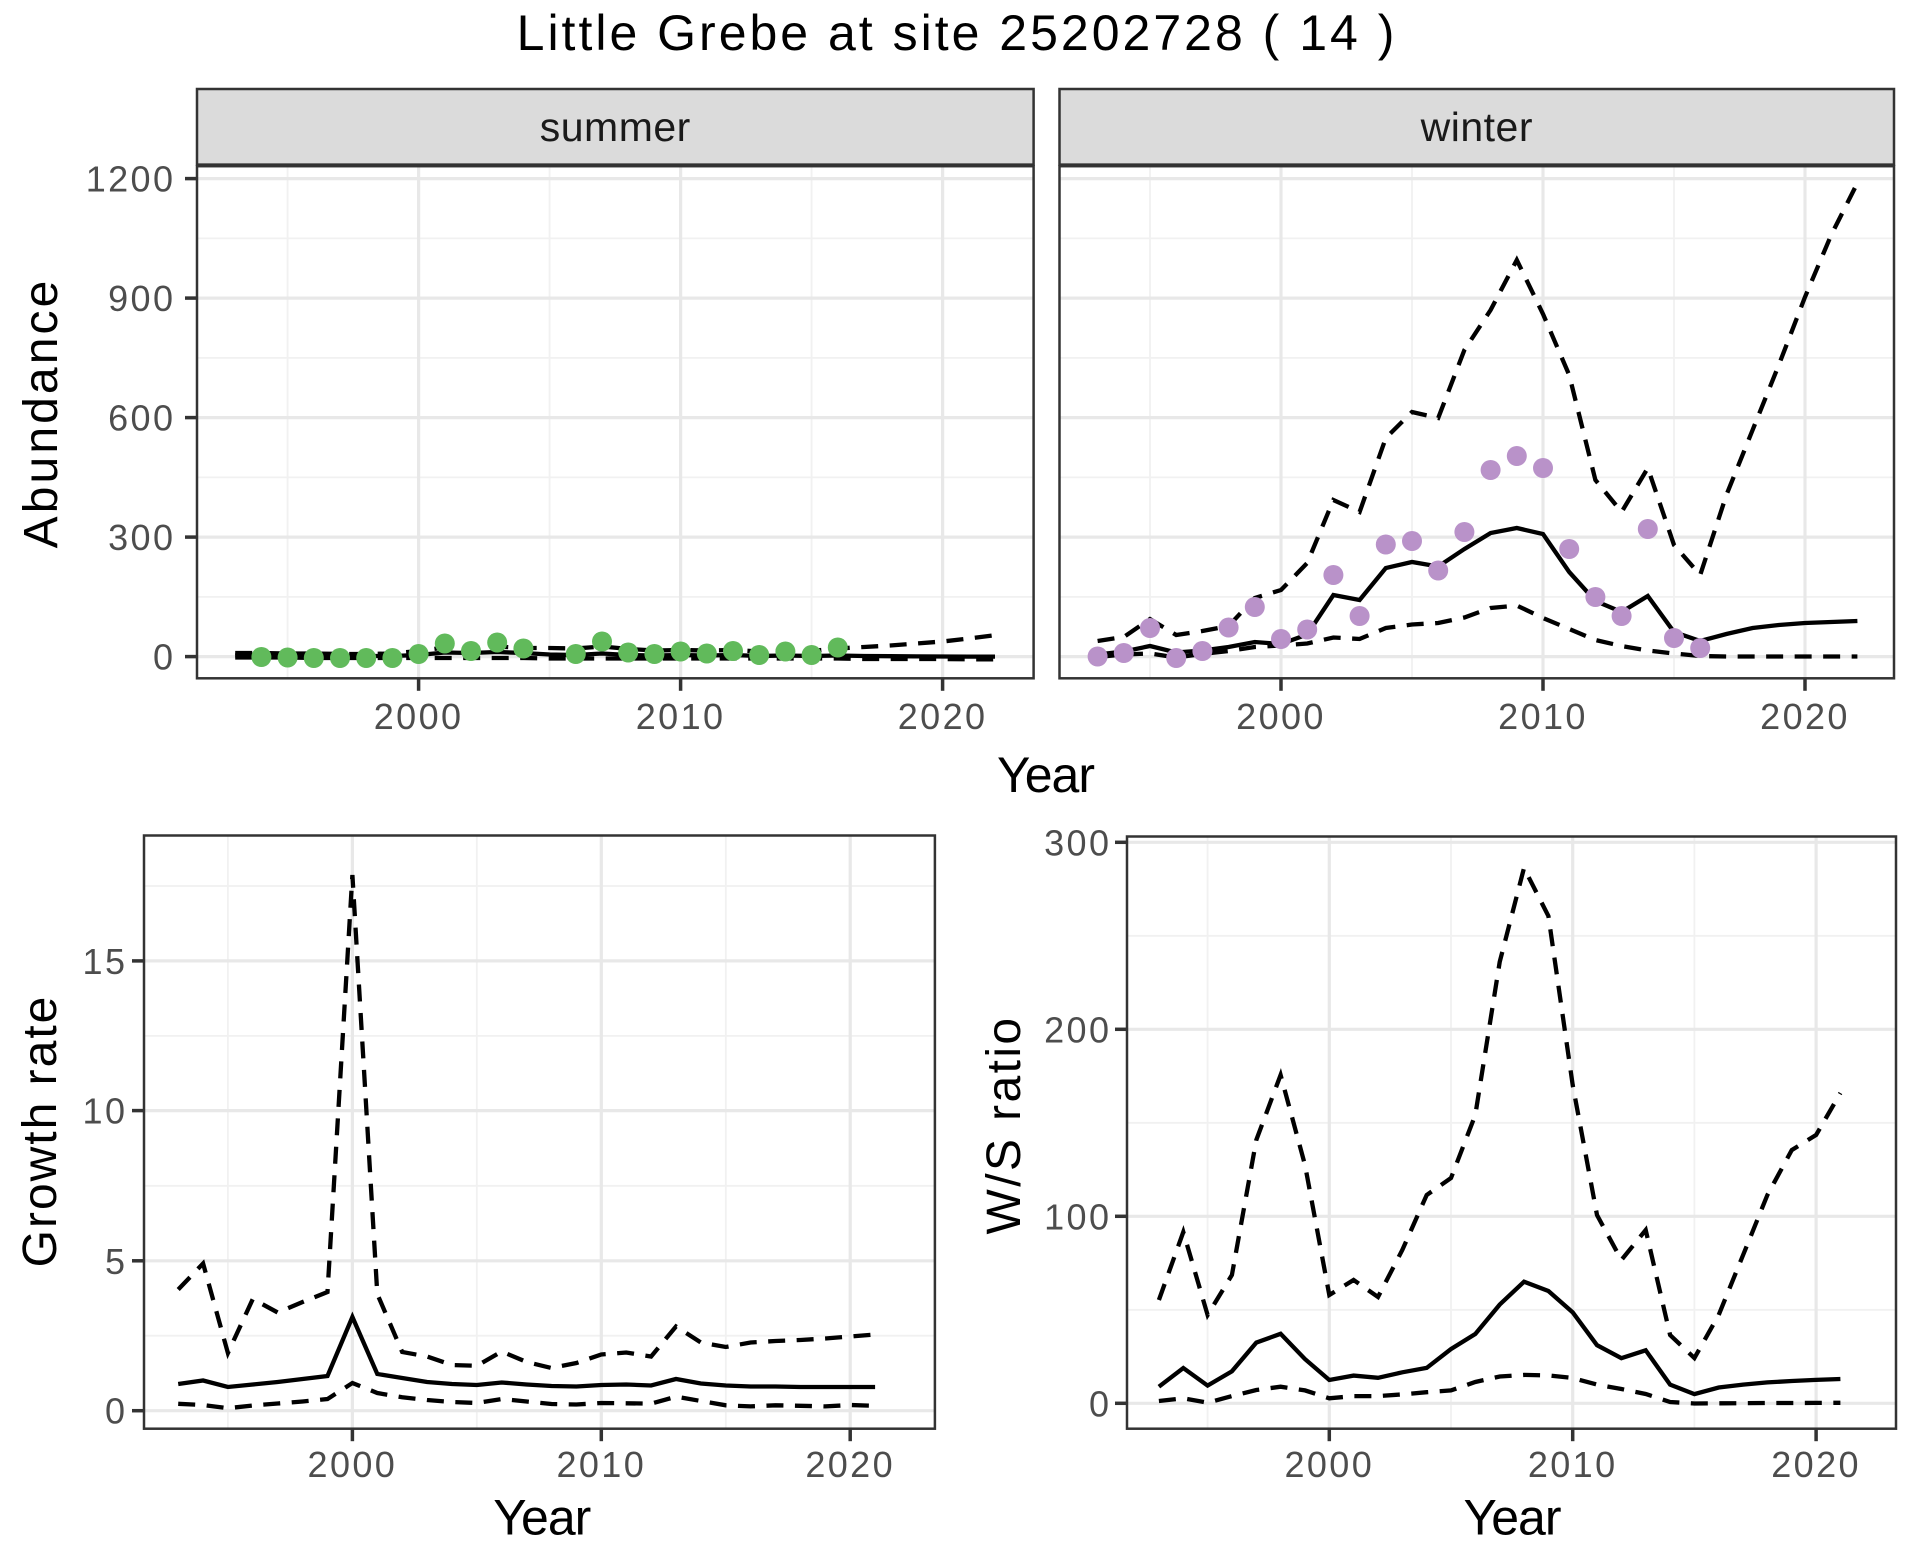  What do you see at coordinates (105, 961) in the screenshot?
I see `svg-text: 15` at bounding box center [105, 961].